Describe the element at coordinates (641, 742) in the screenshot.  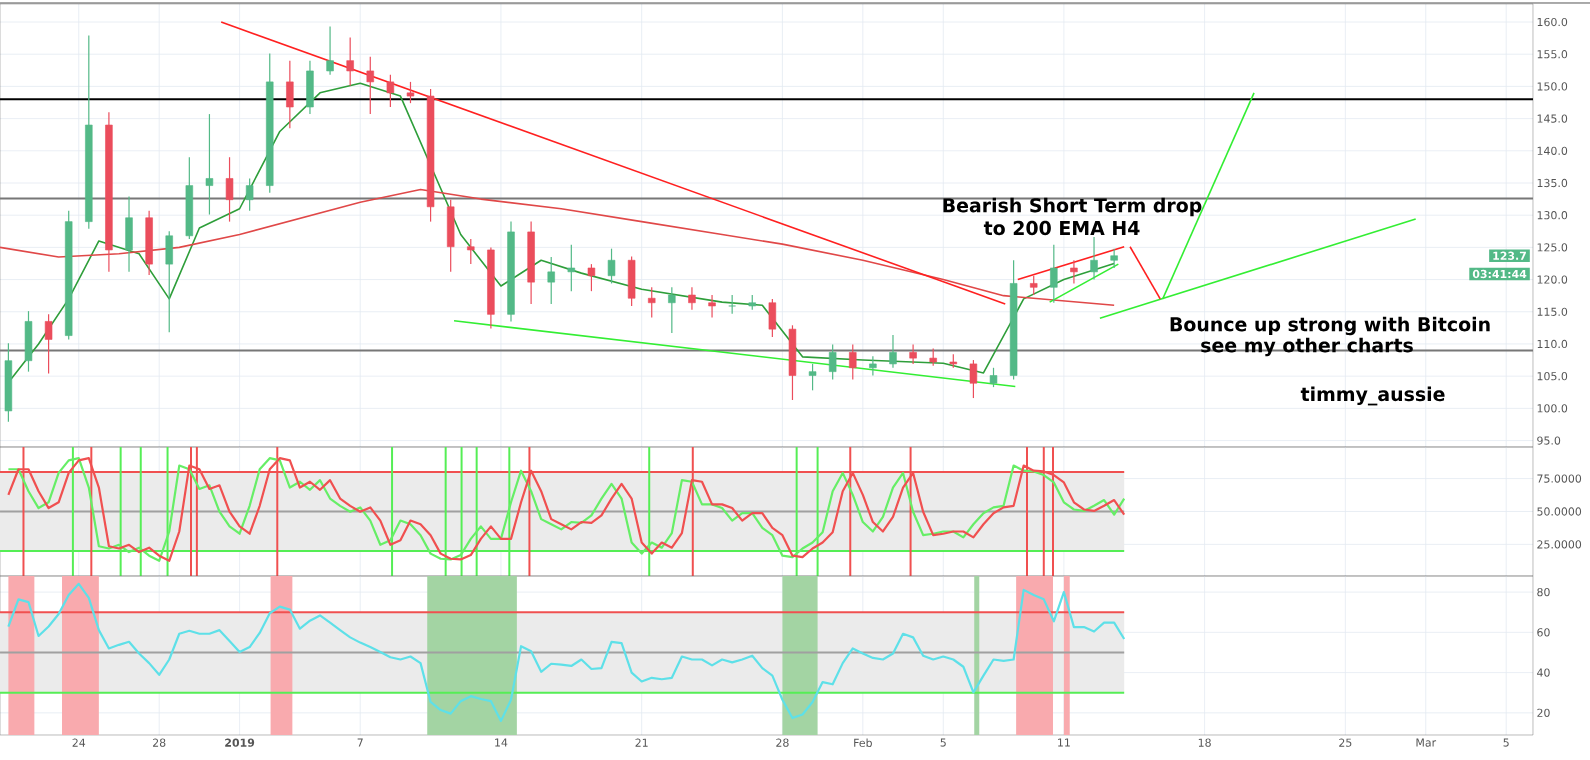
I see `x-tick-label: 21` at that location.